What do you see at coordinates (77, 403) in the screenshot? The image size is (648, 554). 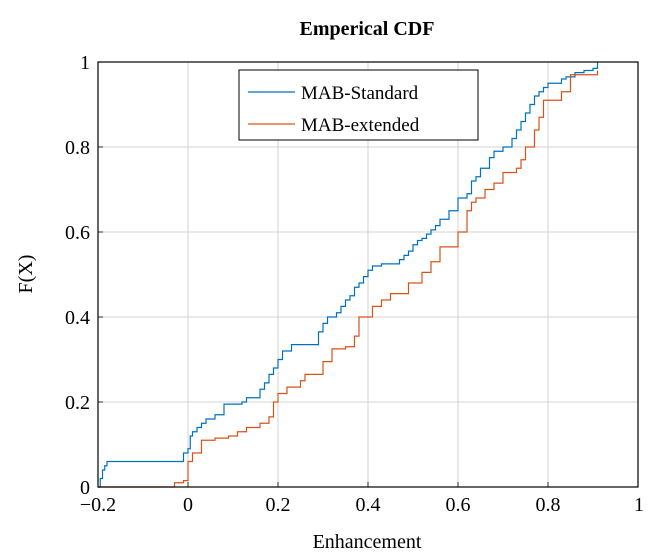 I see `y-tick-label: 0.2` at bounding box center [77, 403].